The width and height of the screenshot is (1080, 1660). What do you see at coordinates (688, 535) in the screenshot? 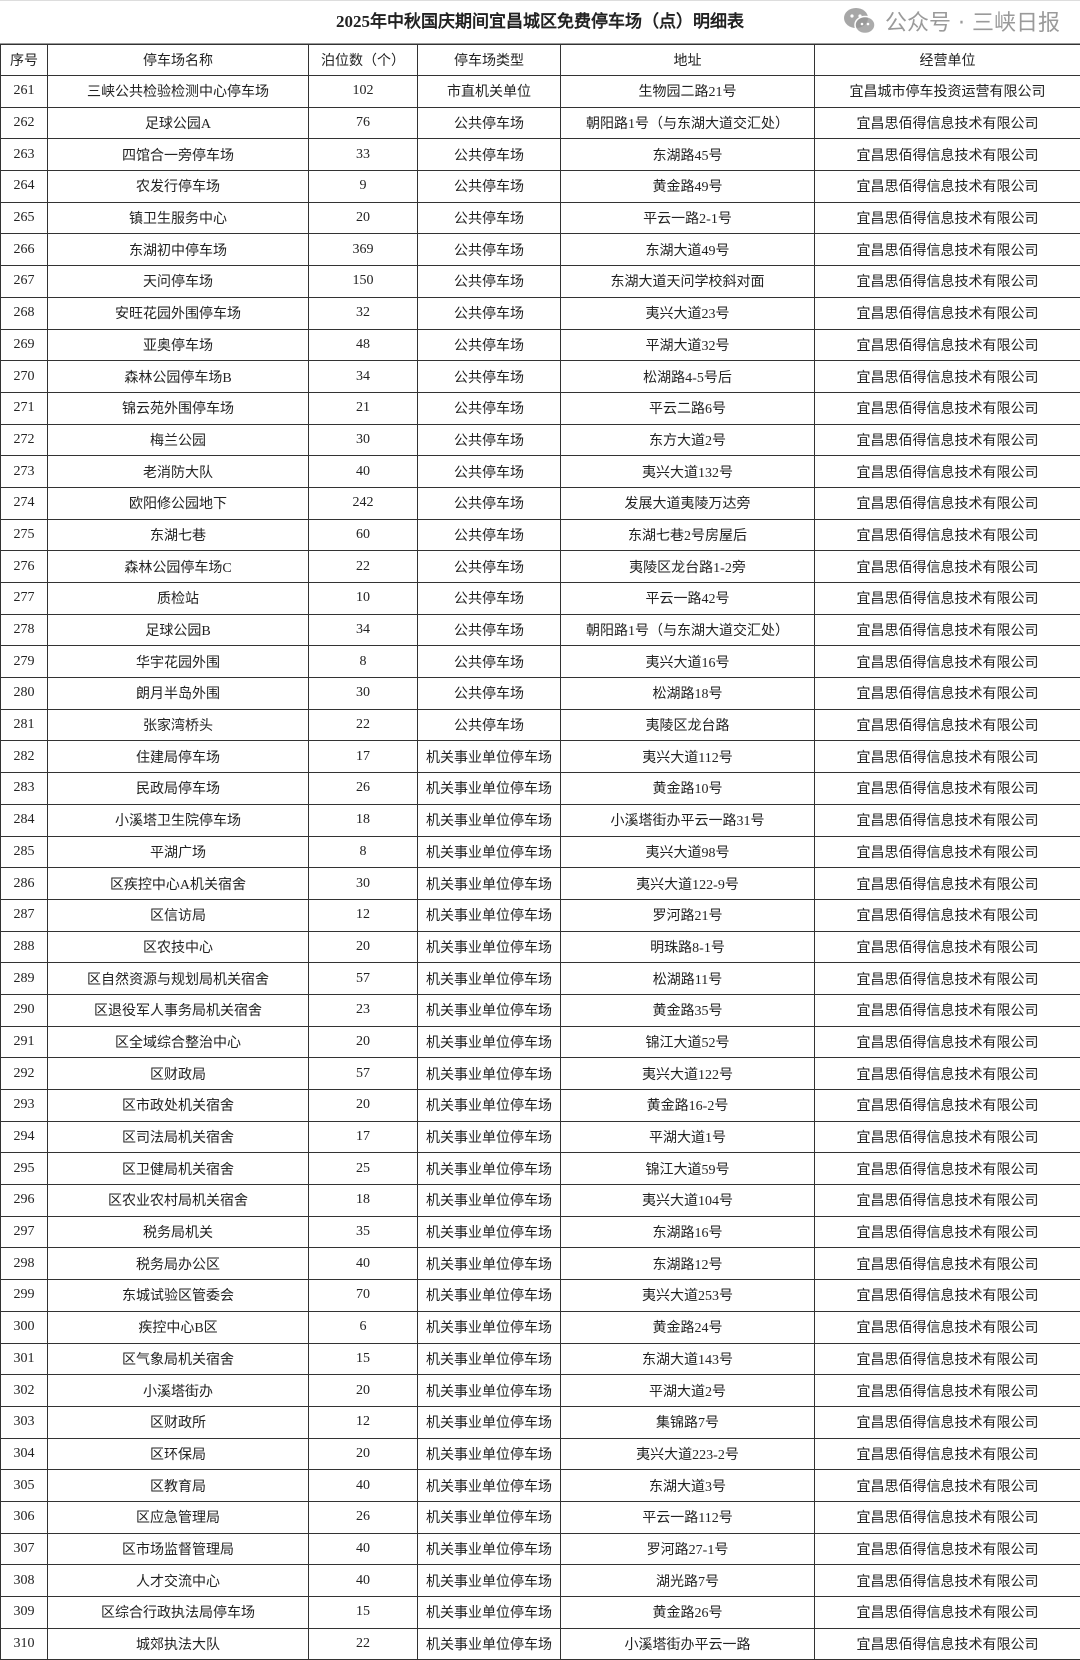
I see `cell-address: 东湖七巷2号房屋后` at bounding box center [688, 535].